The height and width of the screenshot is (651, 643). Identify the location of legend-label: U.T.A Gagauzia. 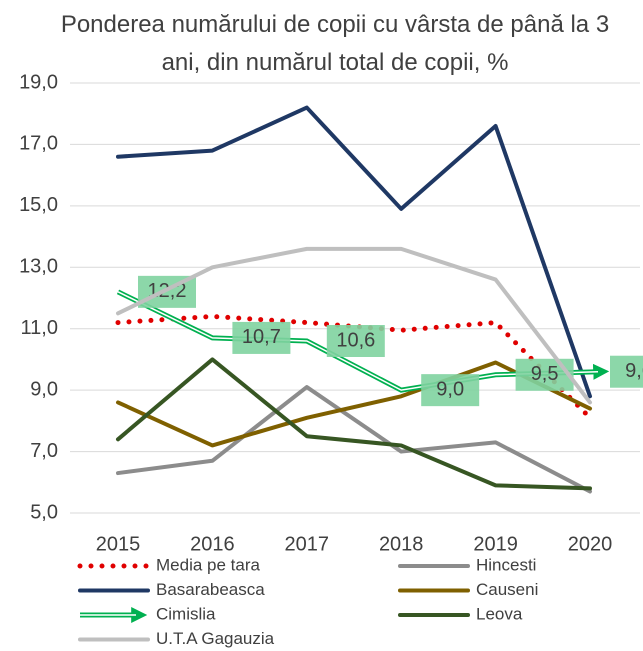
(215, 638).